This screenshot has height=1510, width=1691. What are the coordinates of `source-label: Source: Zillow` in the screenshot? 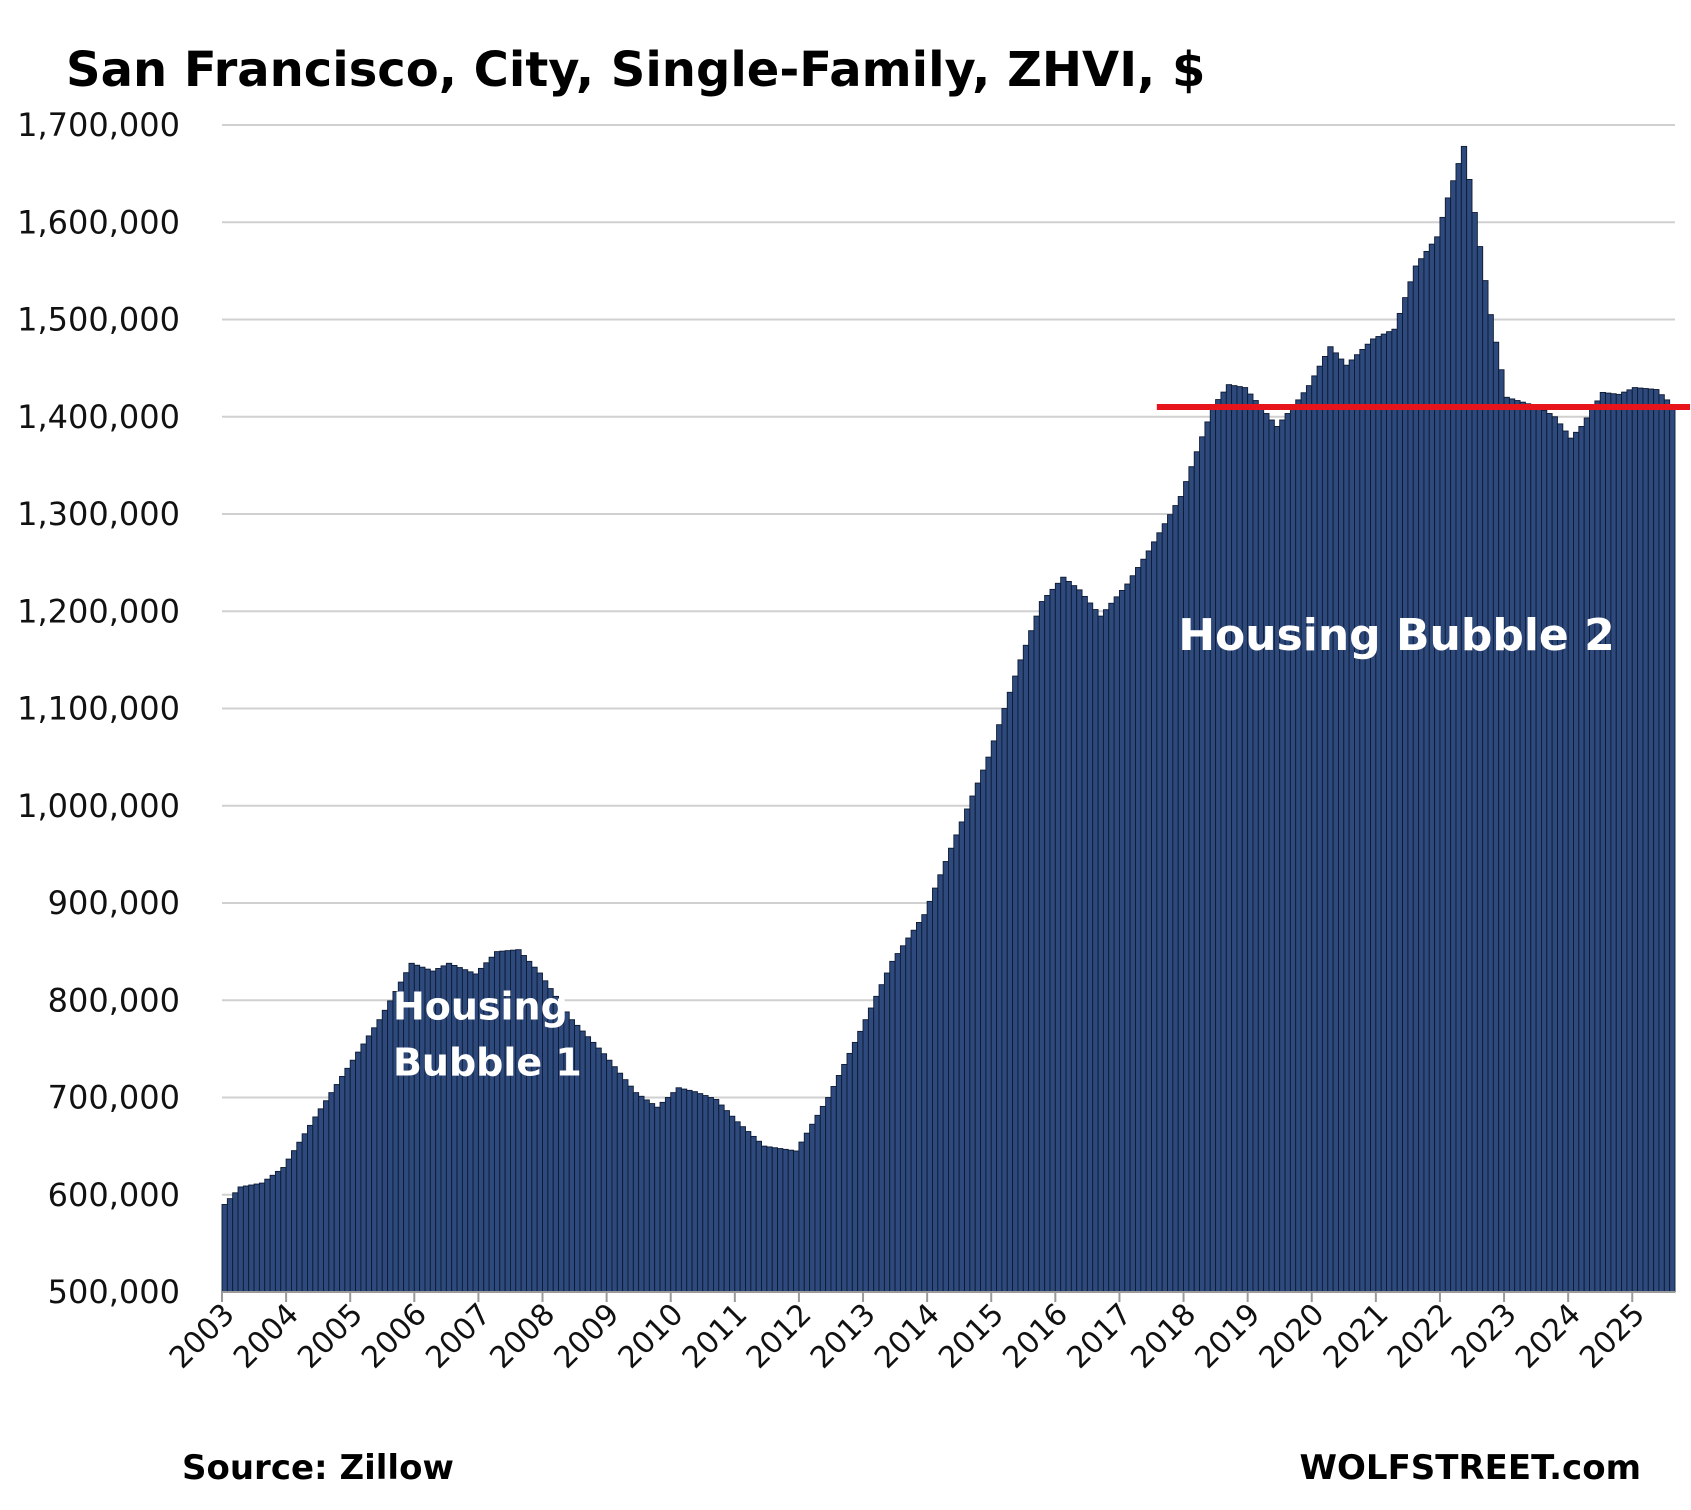 It's located at (318, 1468).